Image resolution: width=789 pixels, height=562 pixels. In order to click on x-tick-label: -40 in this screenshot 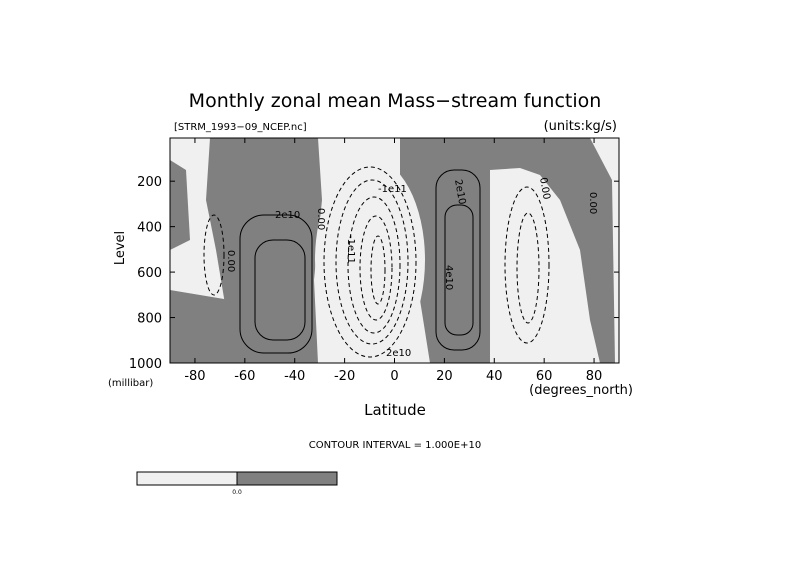, I will do `click(294, 376)`.